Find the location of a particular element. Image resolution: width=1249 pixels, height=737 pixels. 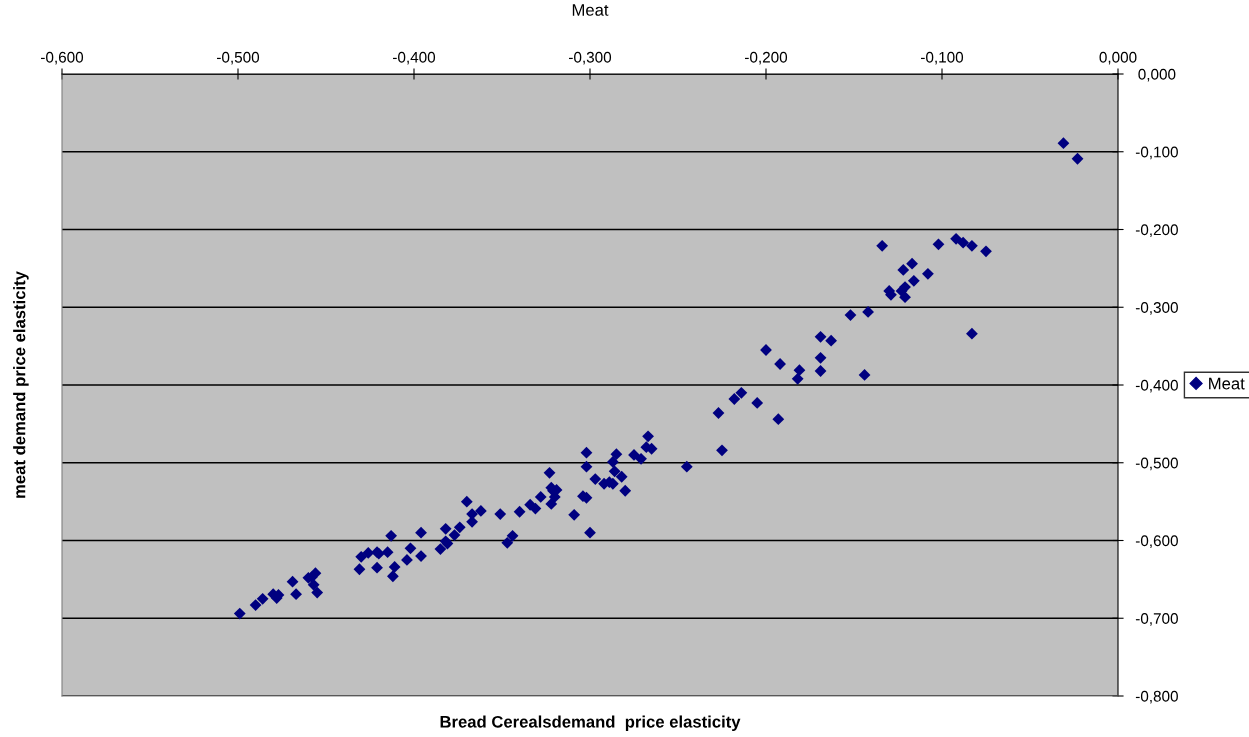

y-tick-label: -0,400 is located at coordinates (1156, 386).